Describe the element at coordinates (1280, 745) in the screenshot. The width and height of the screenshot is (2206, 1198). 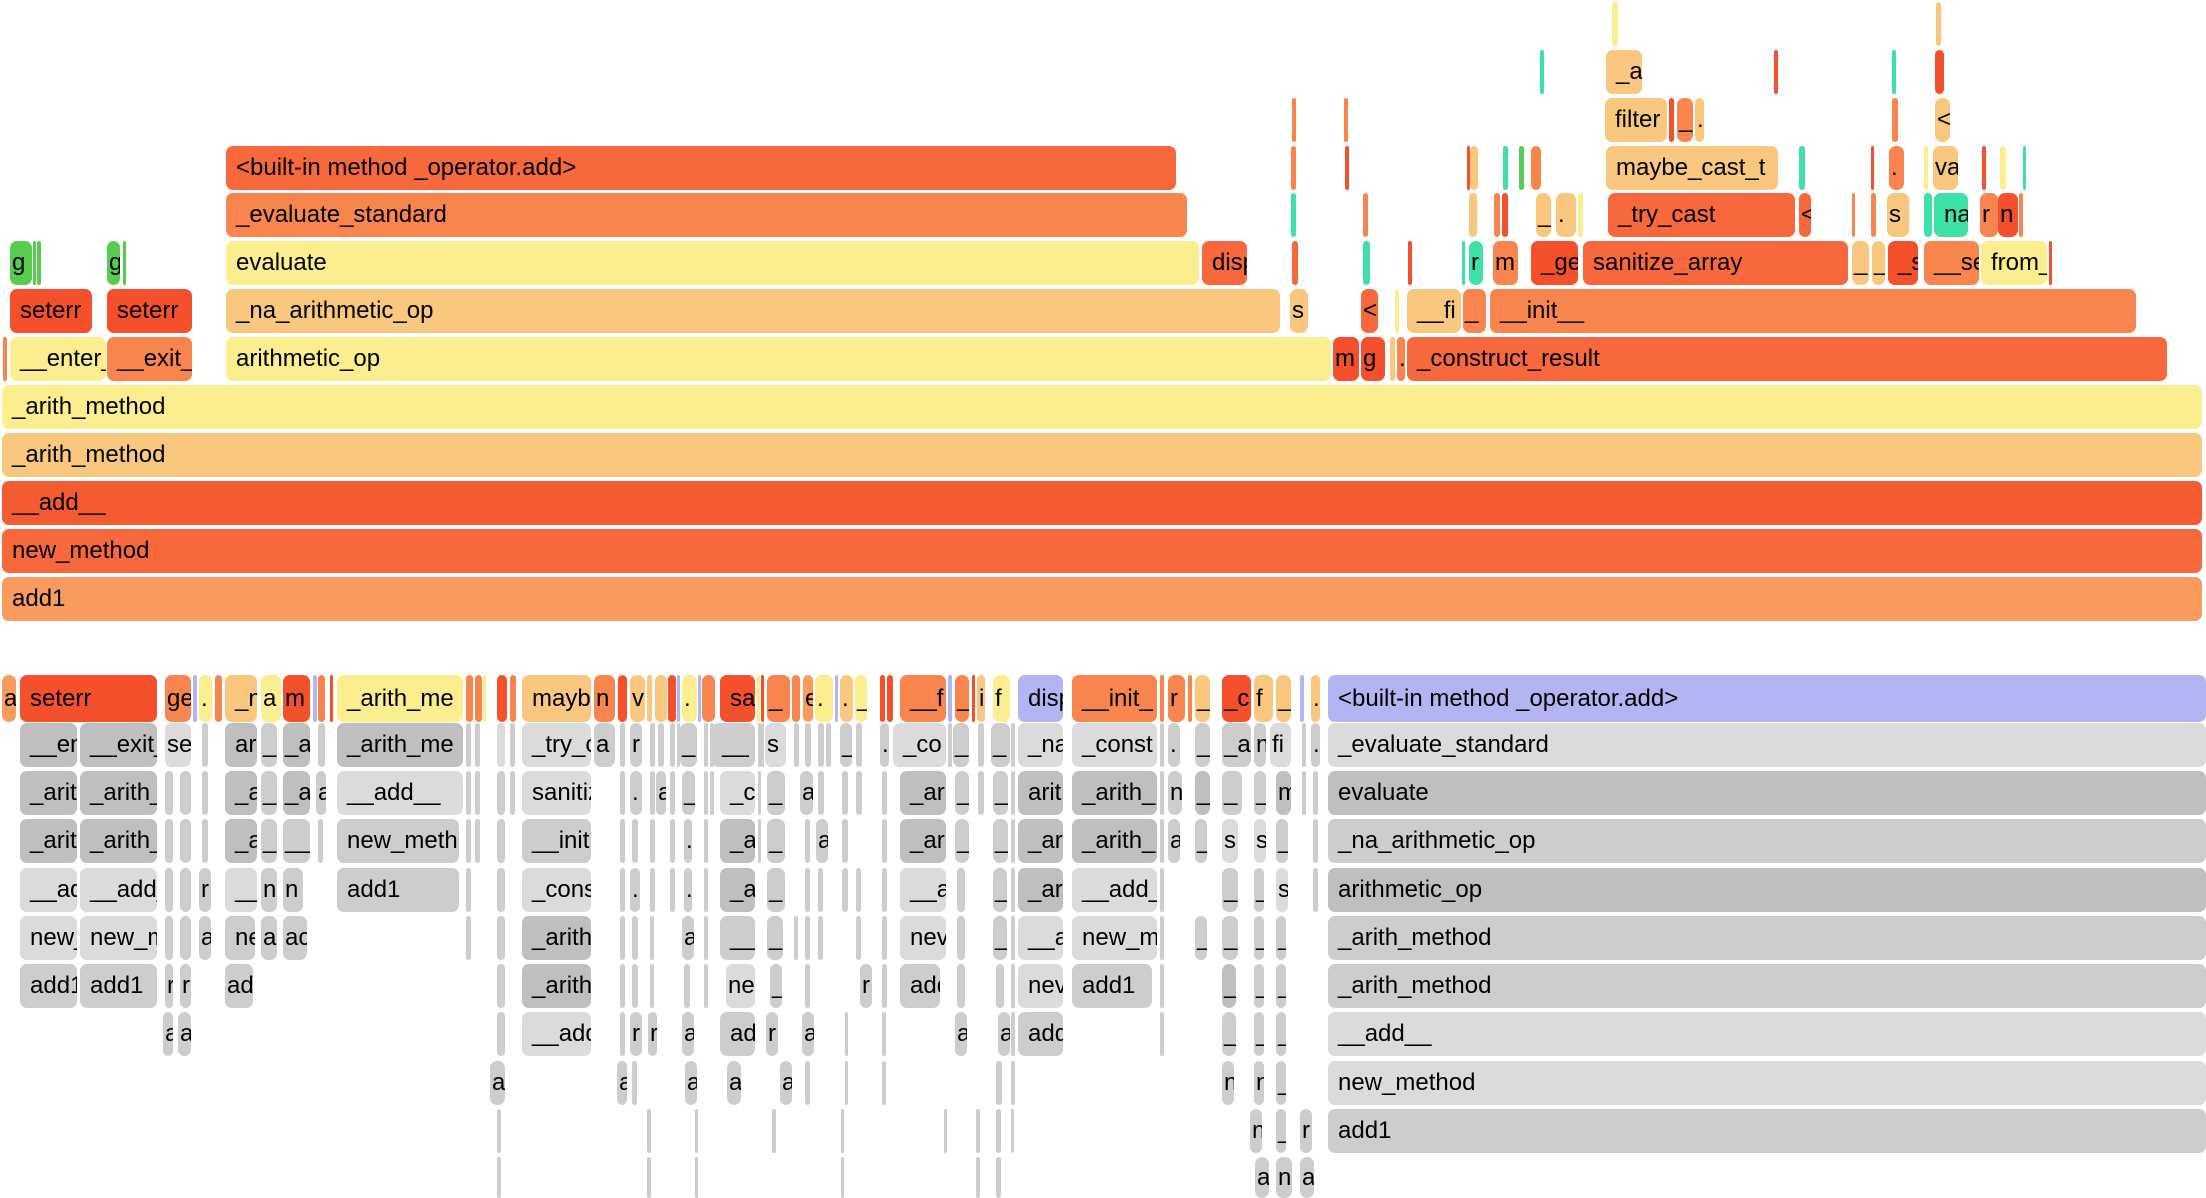
I see `frame-fi: fi` at that location.